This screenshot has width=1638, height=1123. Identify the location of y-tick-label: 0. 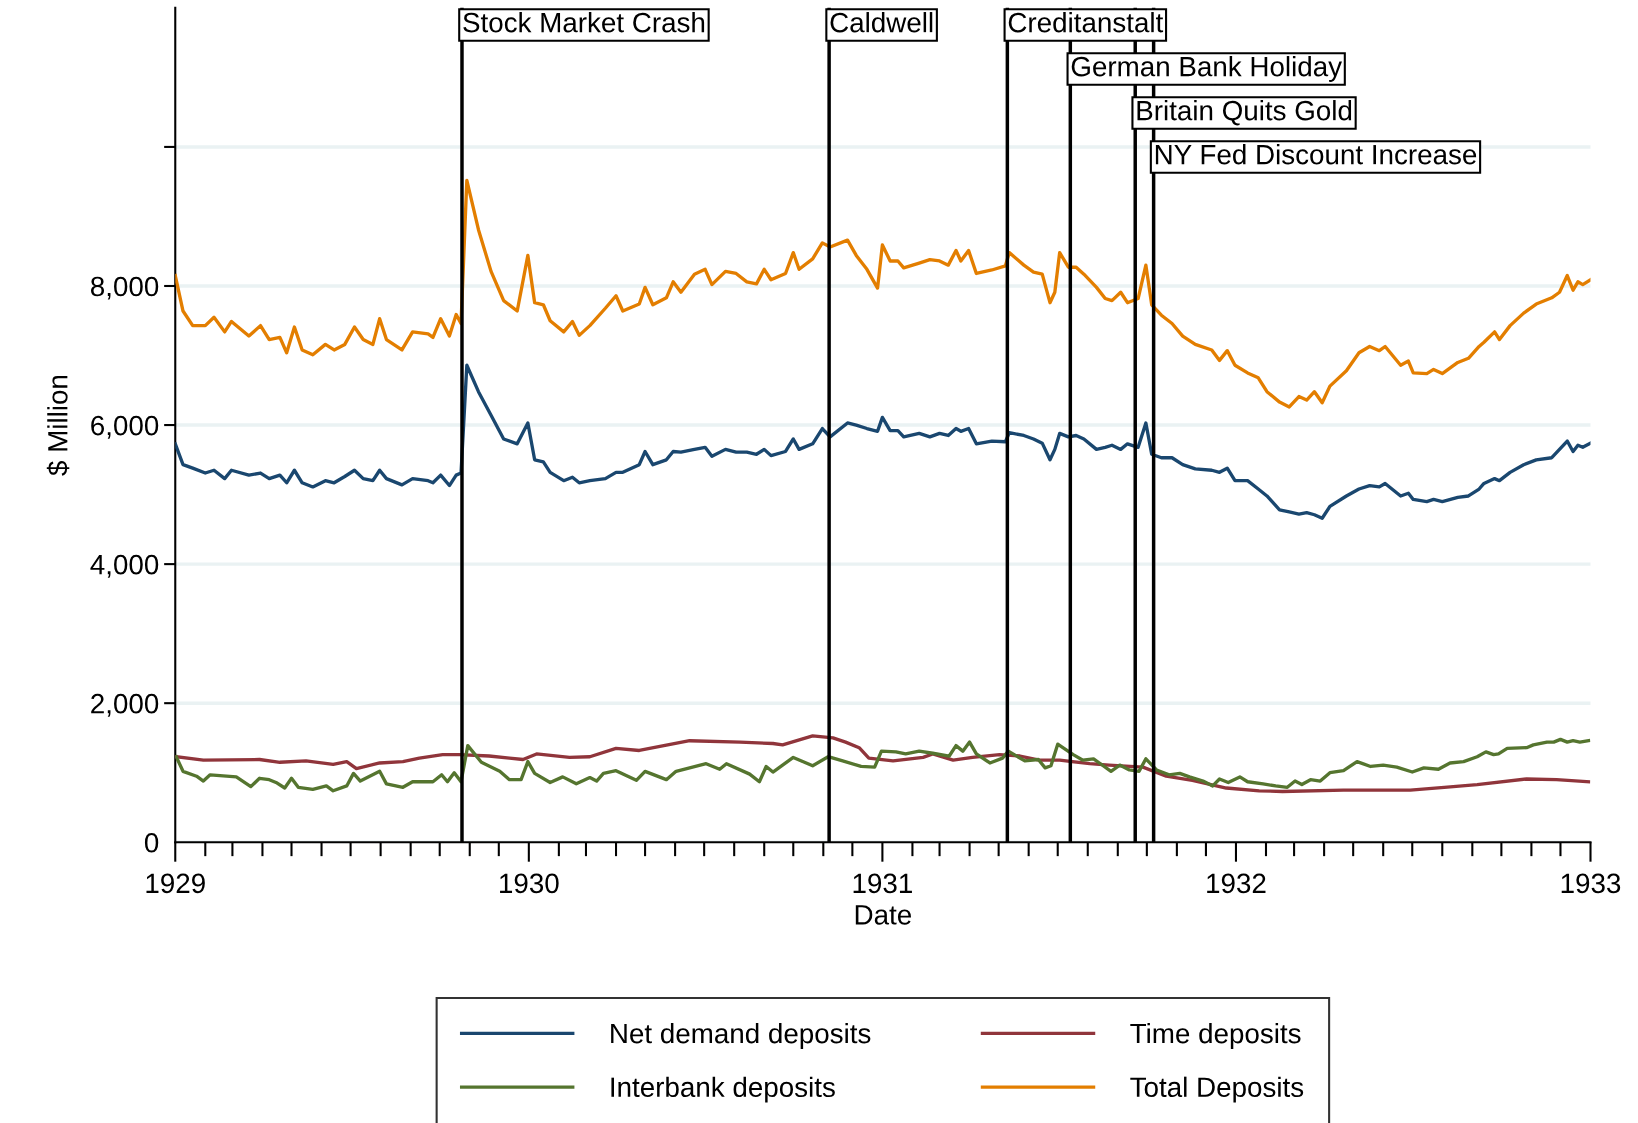
(151, 842).